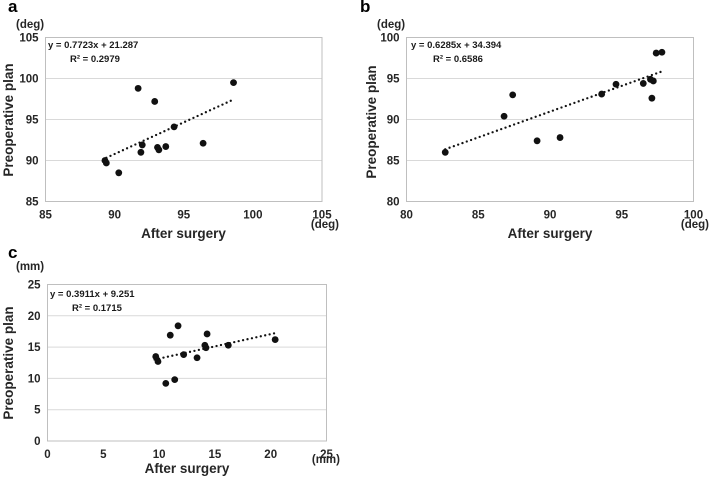 This screenshot has width=709, height=480. I want to click on x-tick-label: 10, so click(159, 455).